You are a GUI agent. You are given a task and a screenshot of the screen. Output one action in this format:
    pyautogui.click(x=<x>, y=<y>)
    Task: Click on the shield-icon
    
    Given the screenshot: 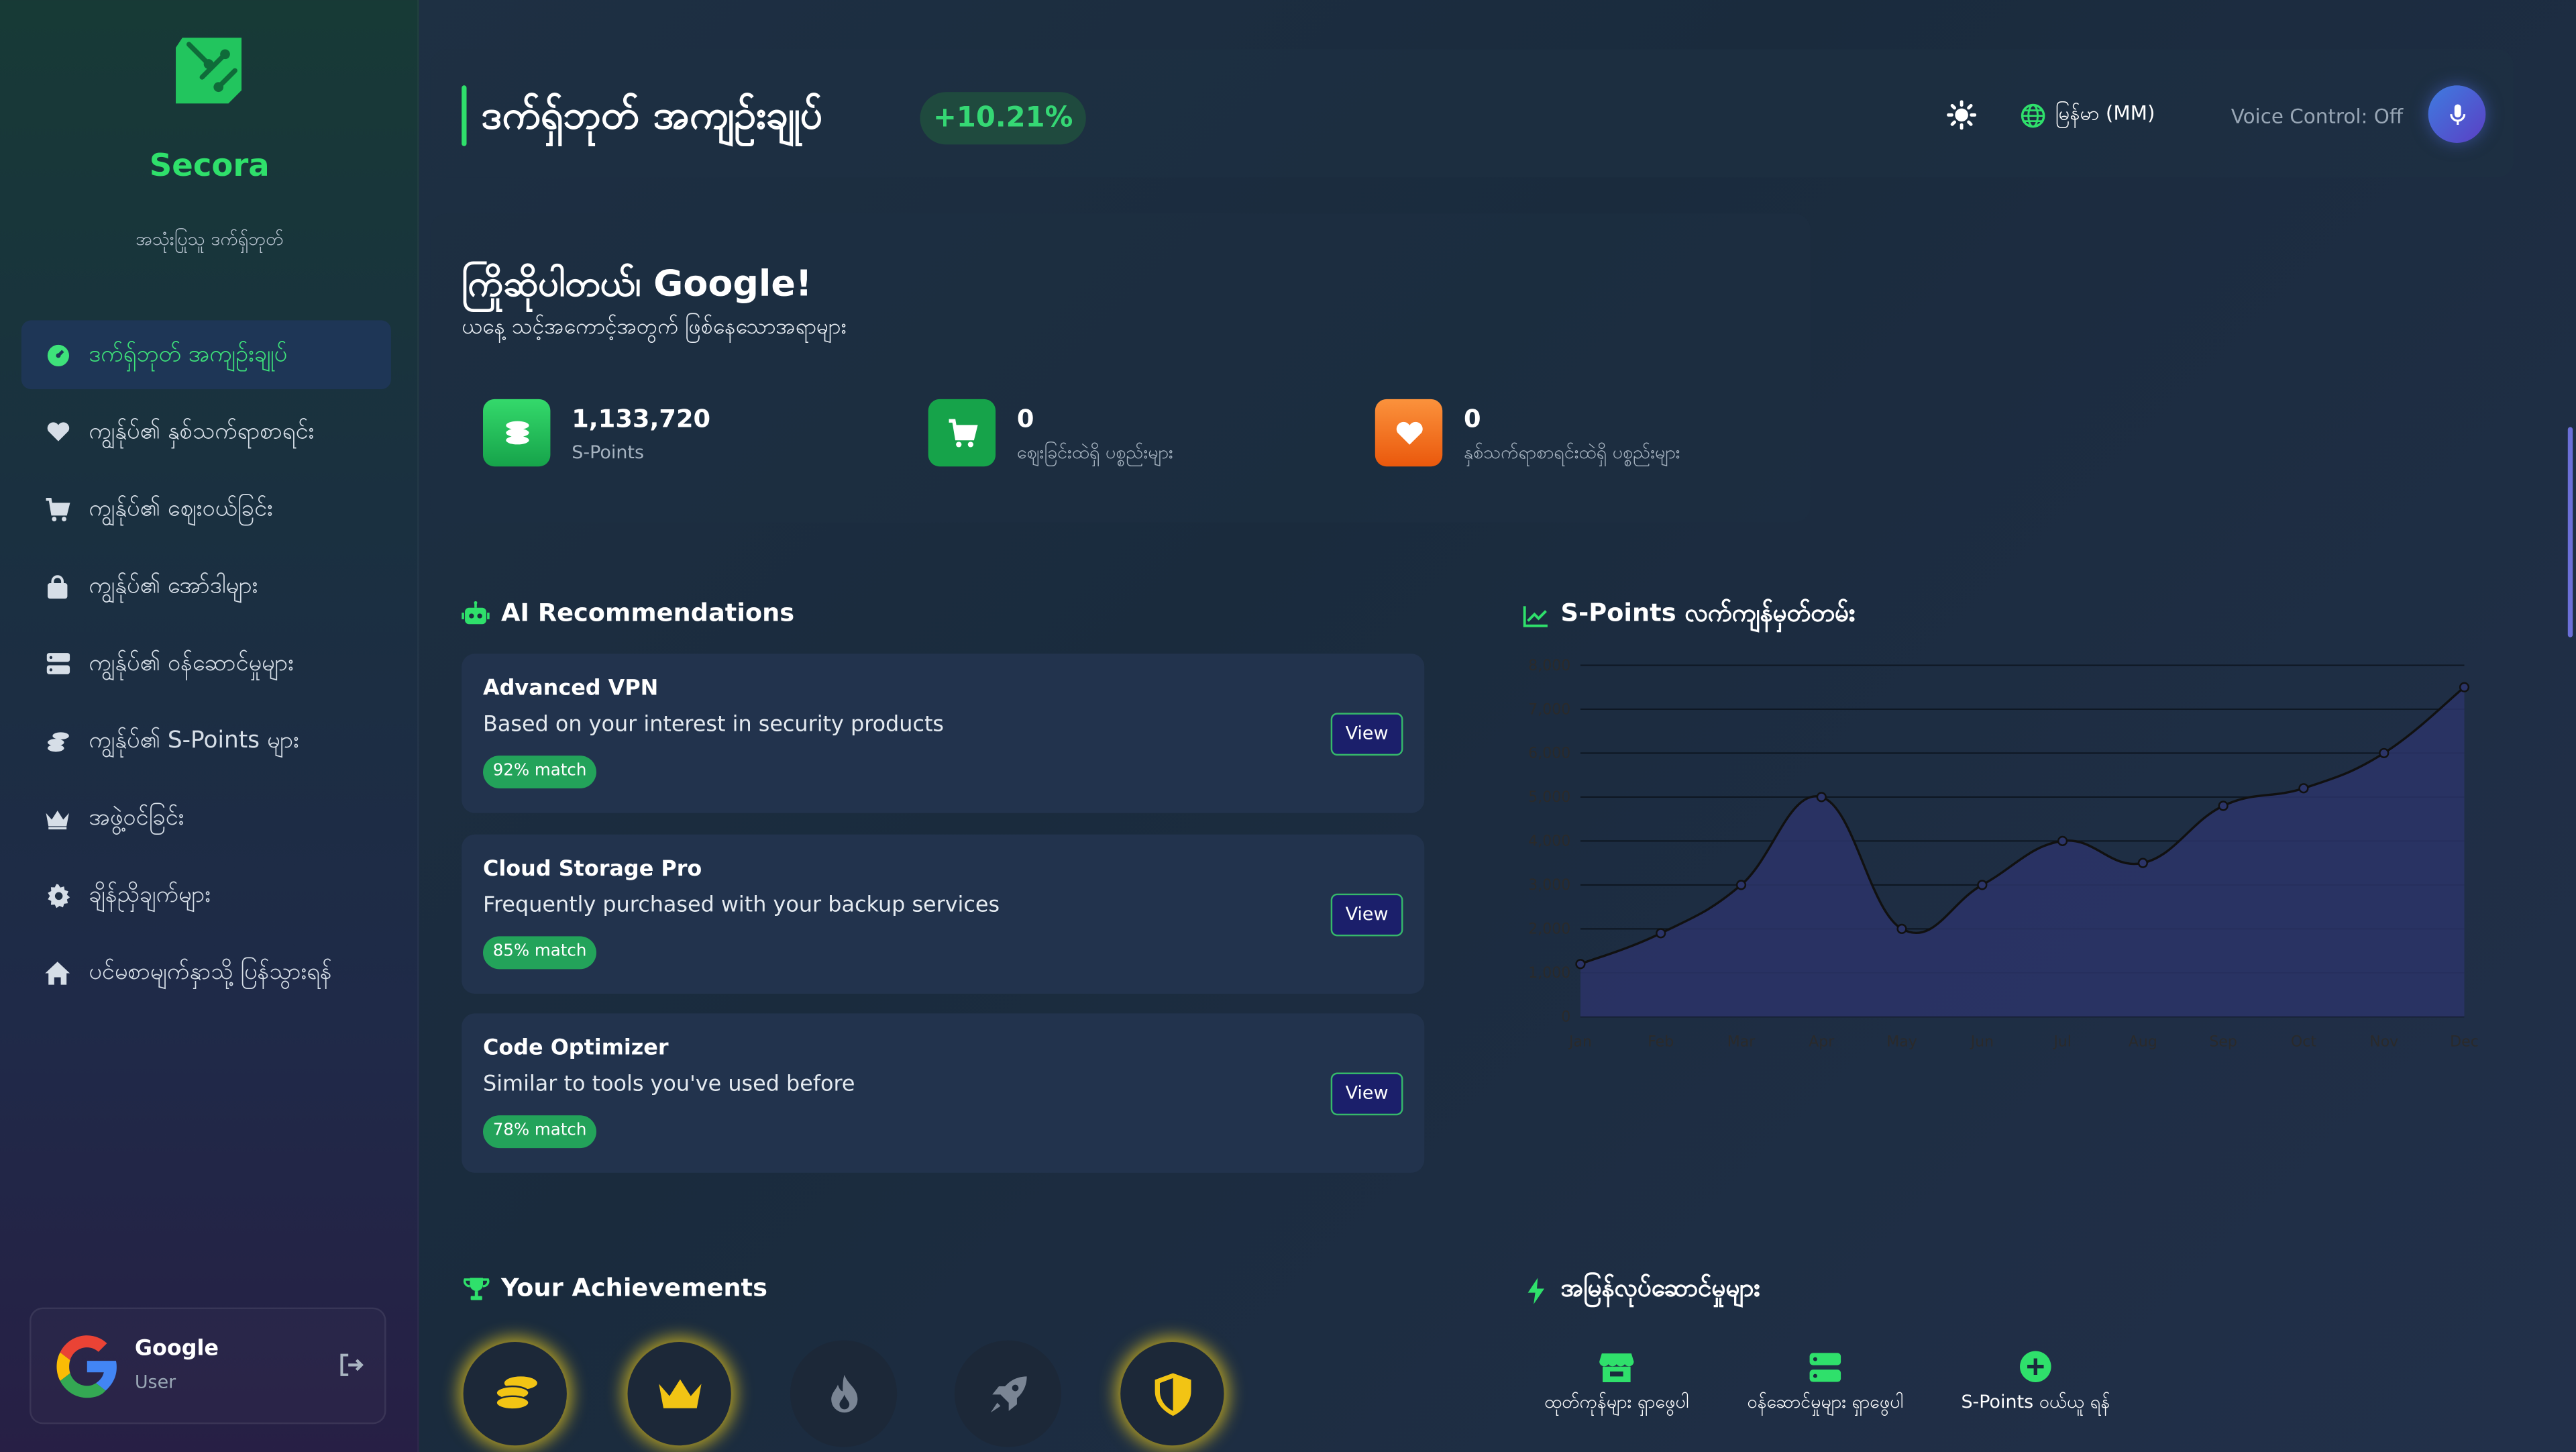 What is the action you would take?
    pyautogui.click(x=1172, y=1394)
    